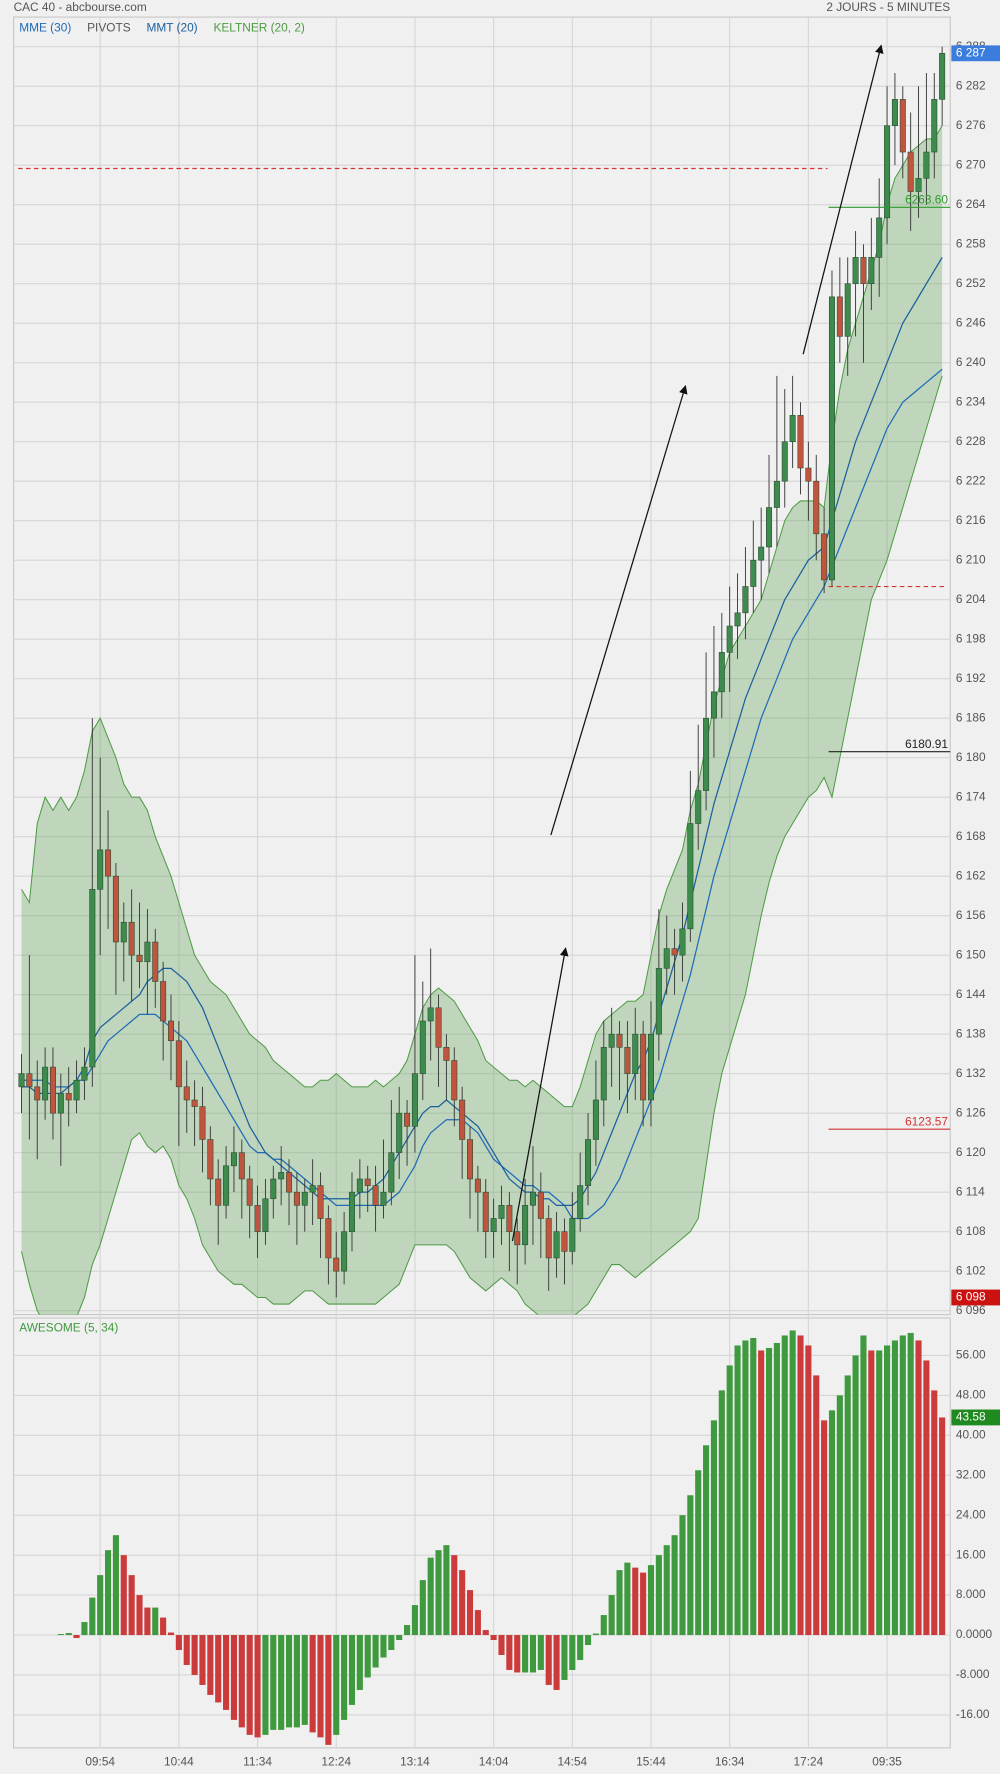 This screenshot has width=1000, height=1774. I want to click on y-tick-label: 6 102, so click(971, 1270).